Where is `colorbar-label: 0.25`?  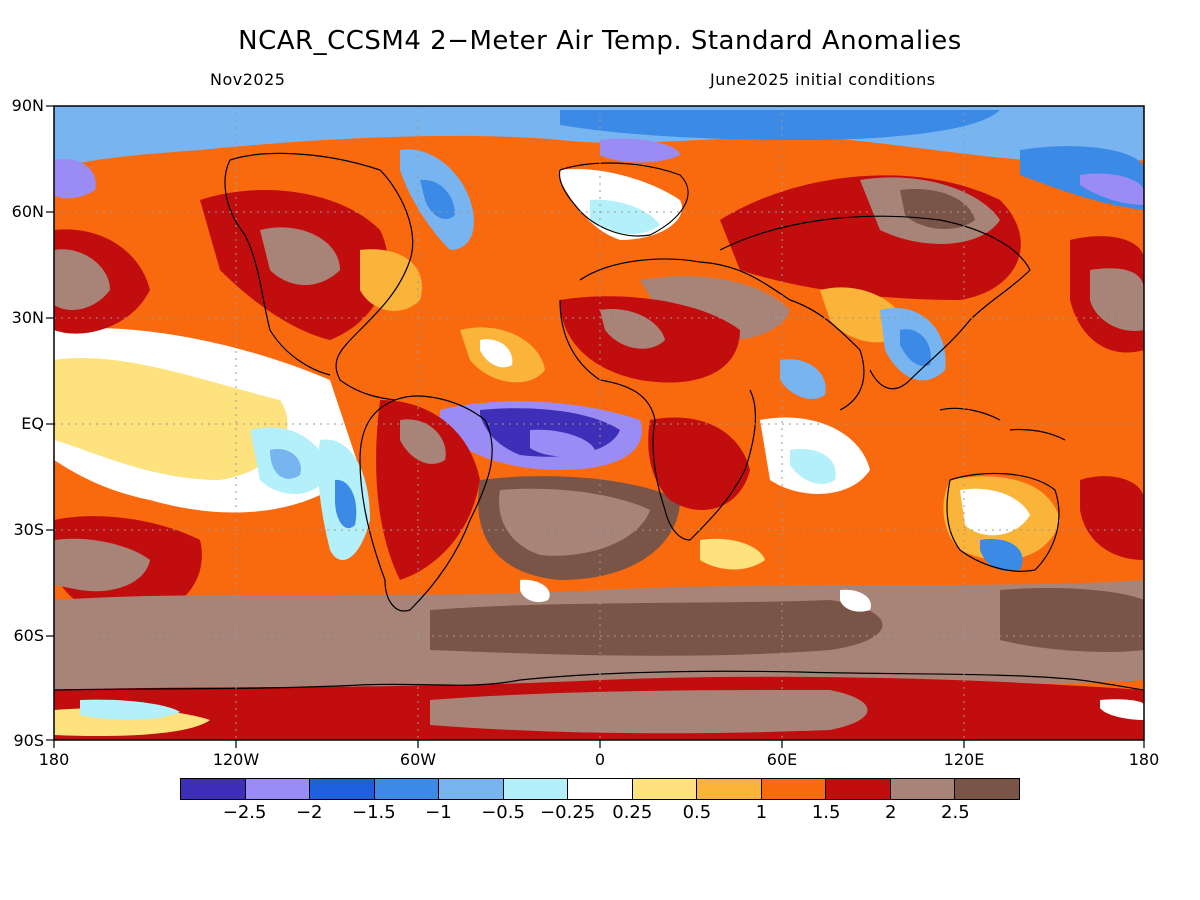
colorbar-label: 0.25 is located at coordinates (632, 812).